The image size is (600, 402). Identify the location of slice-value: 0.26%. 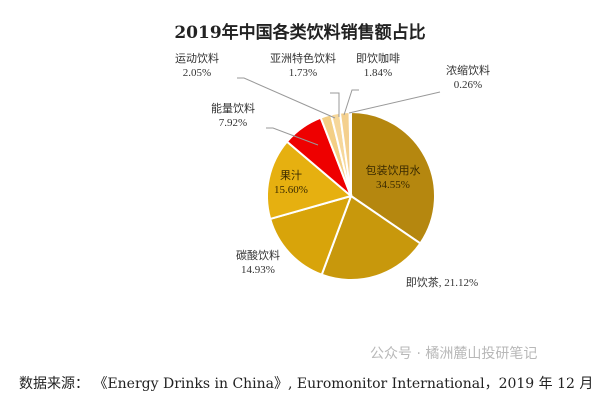
(468, 85).